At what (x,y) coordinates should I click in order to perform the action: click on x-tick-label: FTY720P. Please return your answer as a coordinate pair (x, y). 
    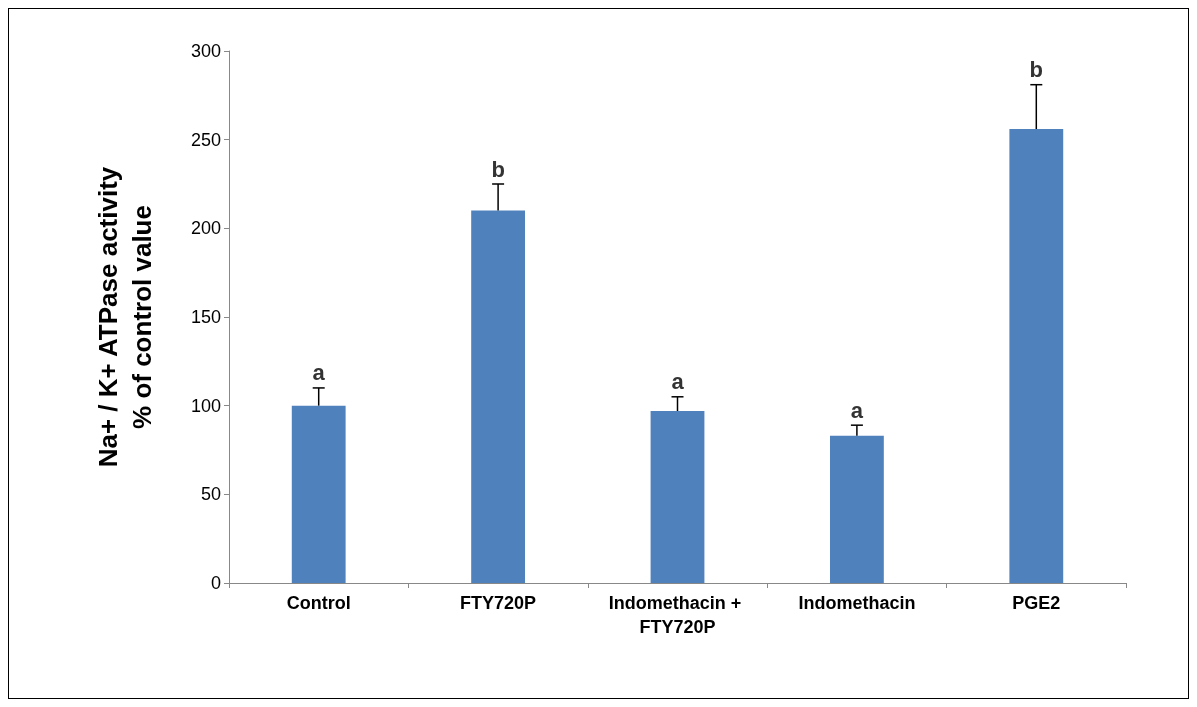
    Looking at the image, I should click on (498, 603).